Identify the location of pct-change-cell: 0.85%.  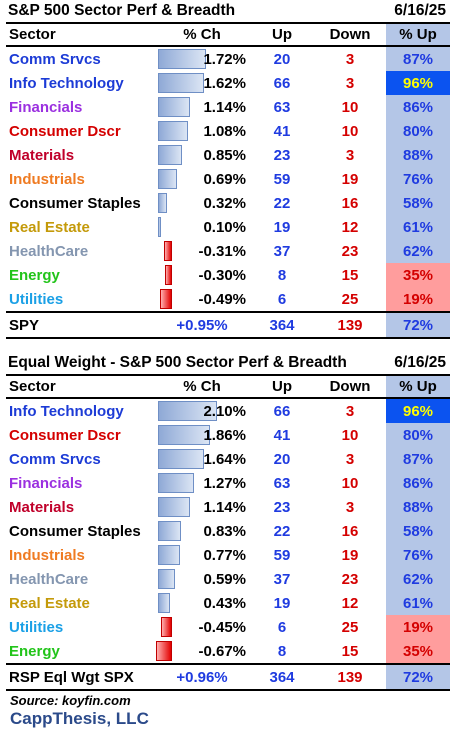
(202, 155).